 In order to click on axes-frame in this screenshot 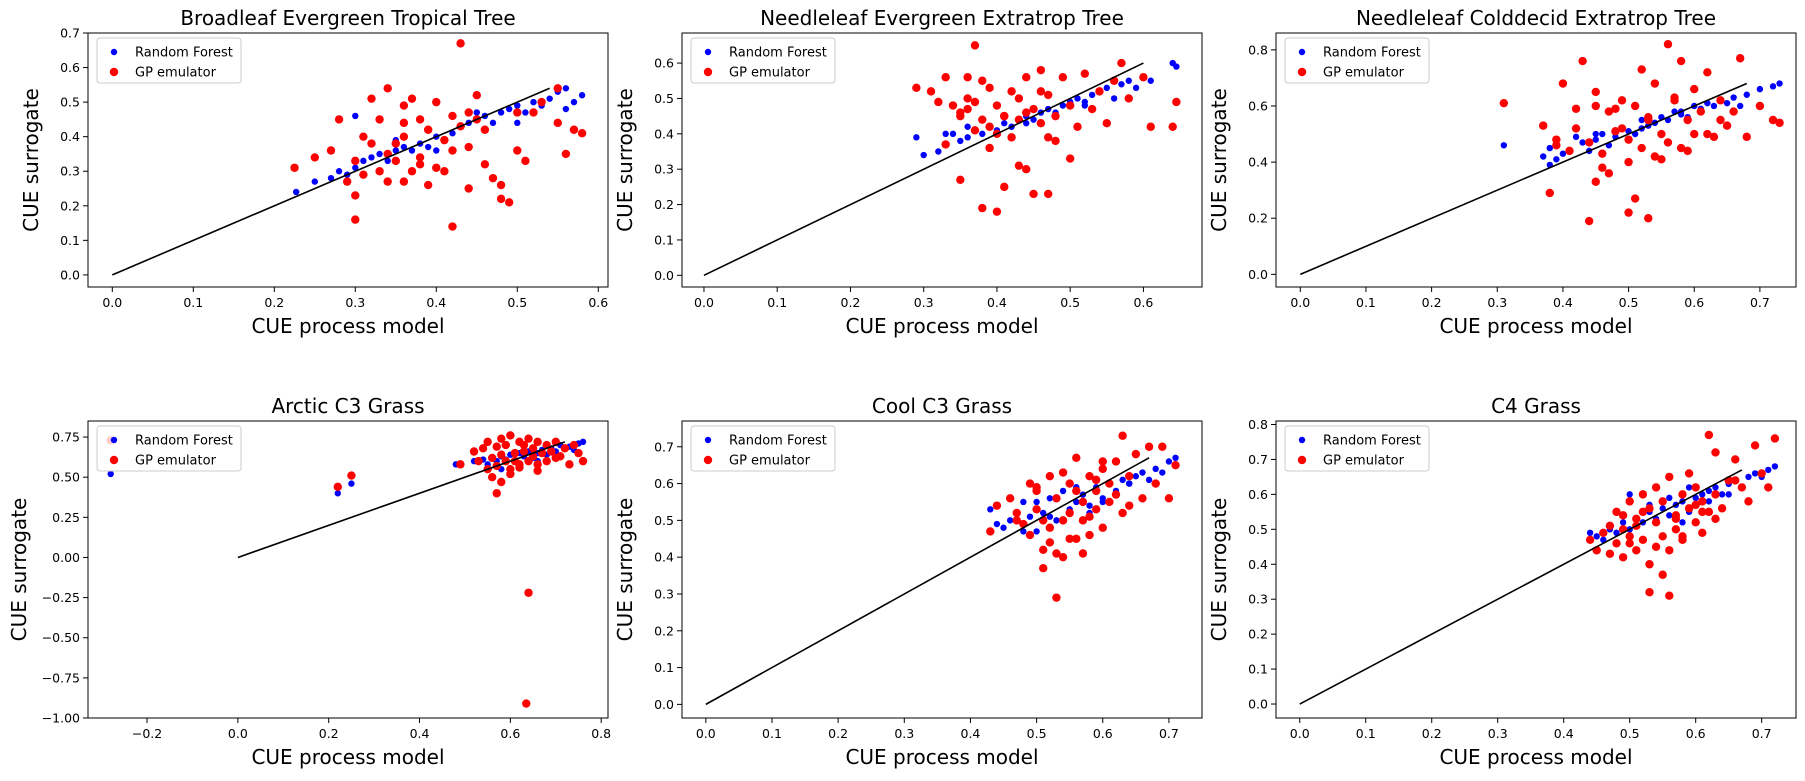, I will do `click(942, 160)`.